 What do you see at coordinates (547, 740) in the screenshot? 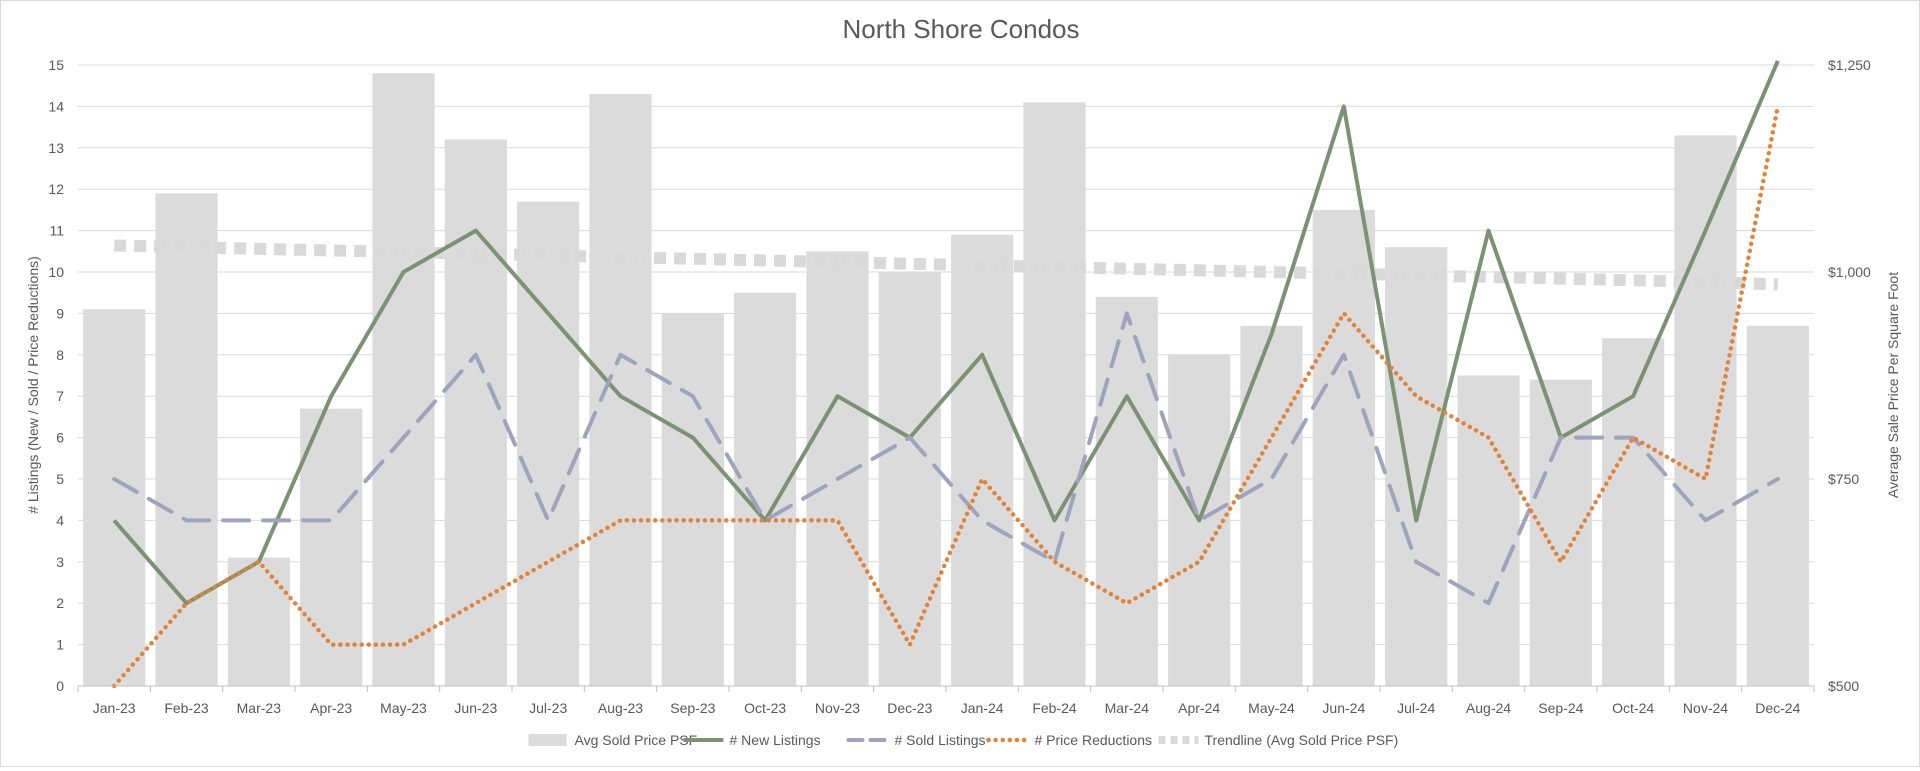
I see `legend-swatch` at bounding box center [547, 740].